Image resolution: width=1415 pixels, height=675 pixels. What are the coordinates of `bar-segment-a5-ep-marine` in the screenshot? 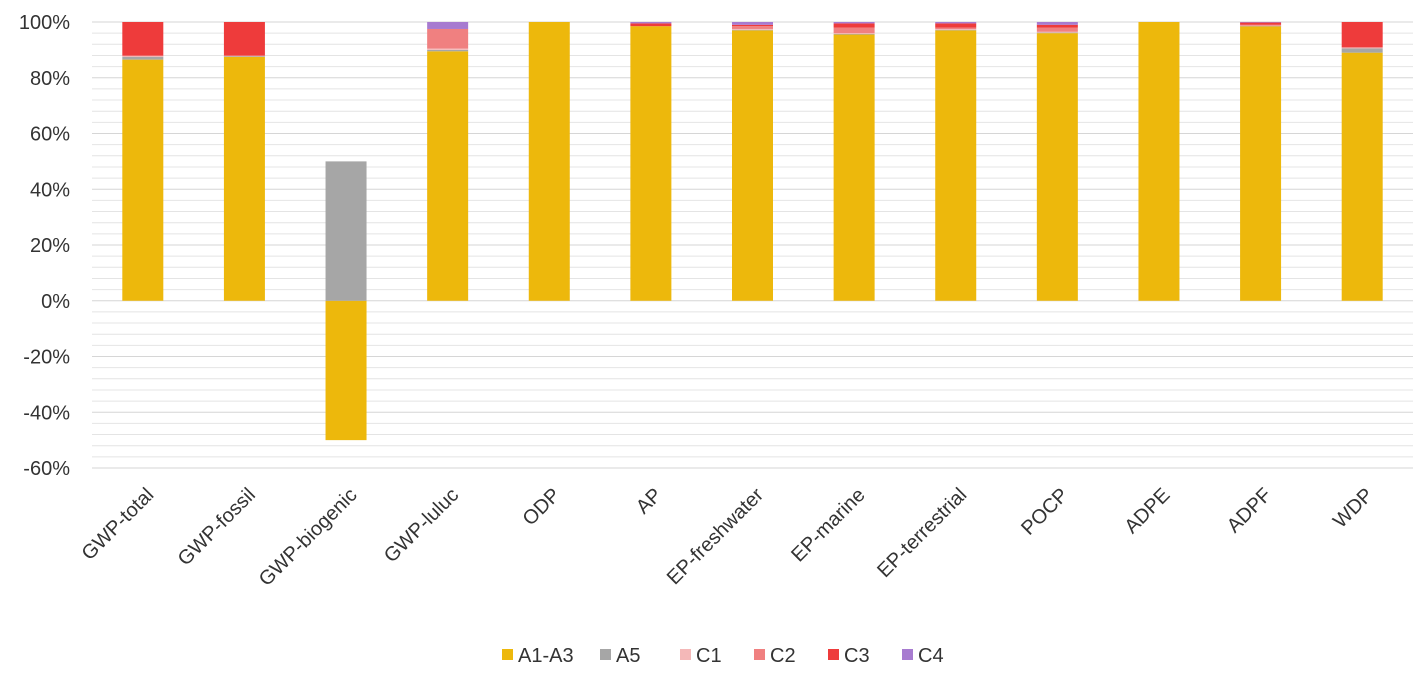 It's located at (854, 34).